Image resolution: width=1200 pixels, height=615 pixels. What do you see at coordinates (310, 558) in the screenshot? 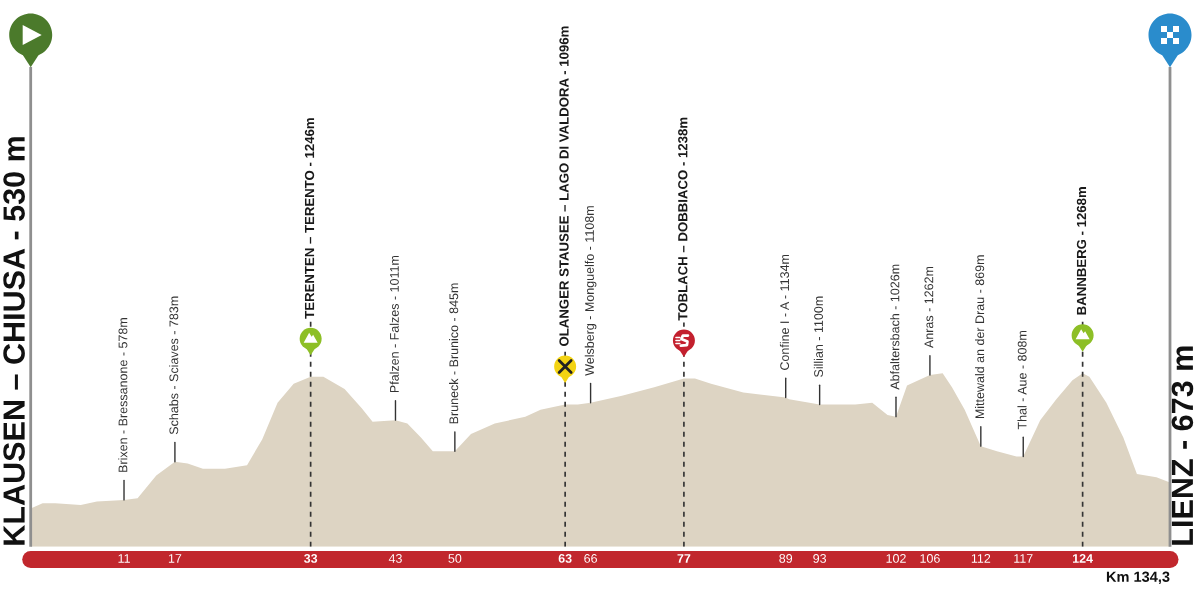
I see `x-tick-label: 33` at bounding box center [310, 558].